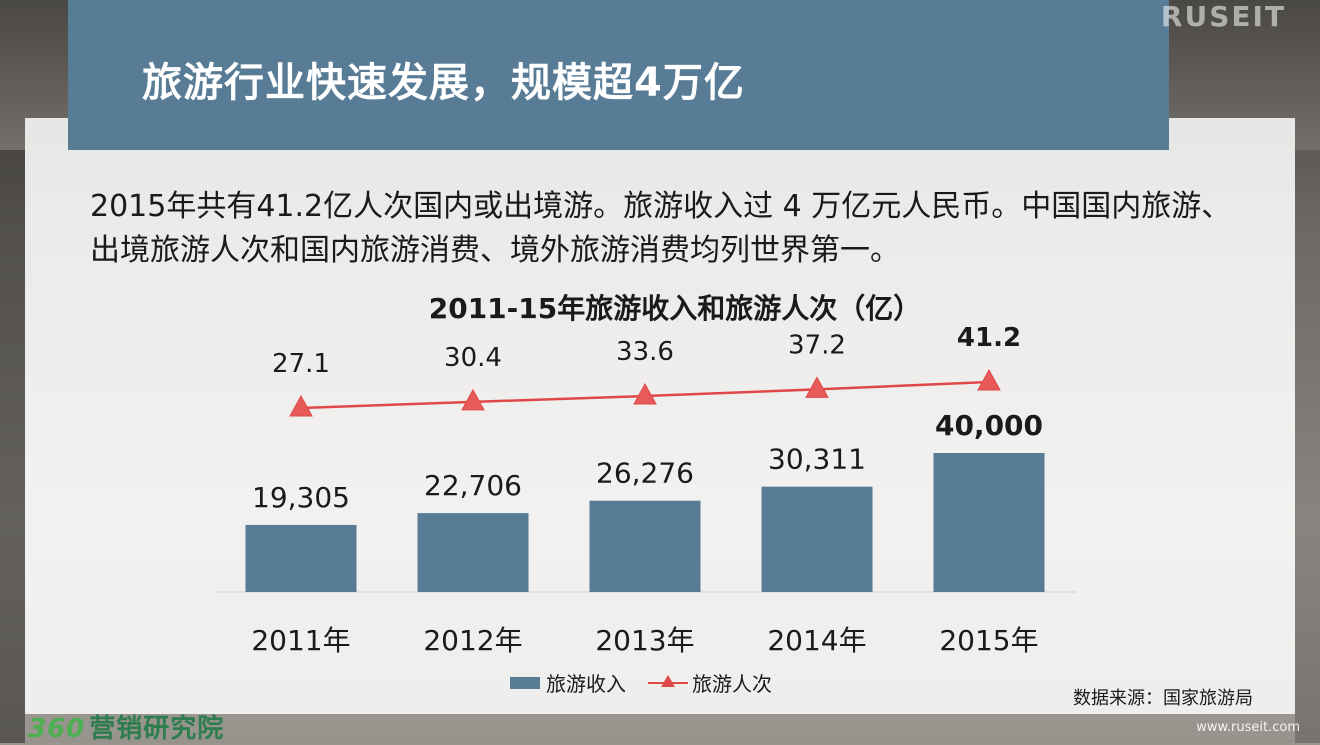 This screenshot has height=745, width=1320. What do you see at coordinates (668, 682) in the screenshot?
I see `legend-line-swatch` at bounding box center [668, 682].